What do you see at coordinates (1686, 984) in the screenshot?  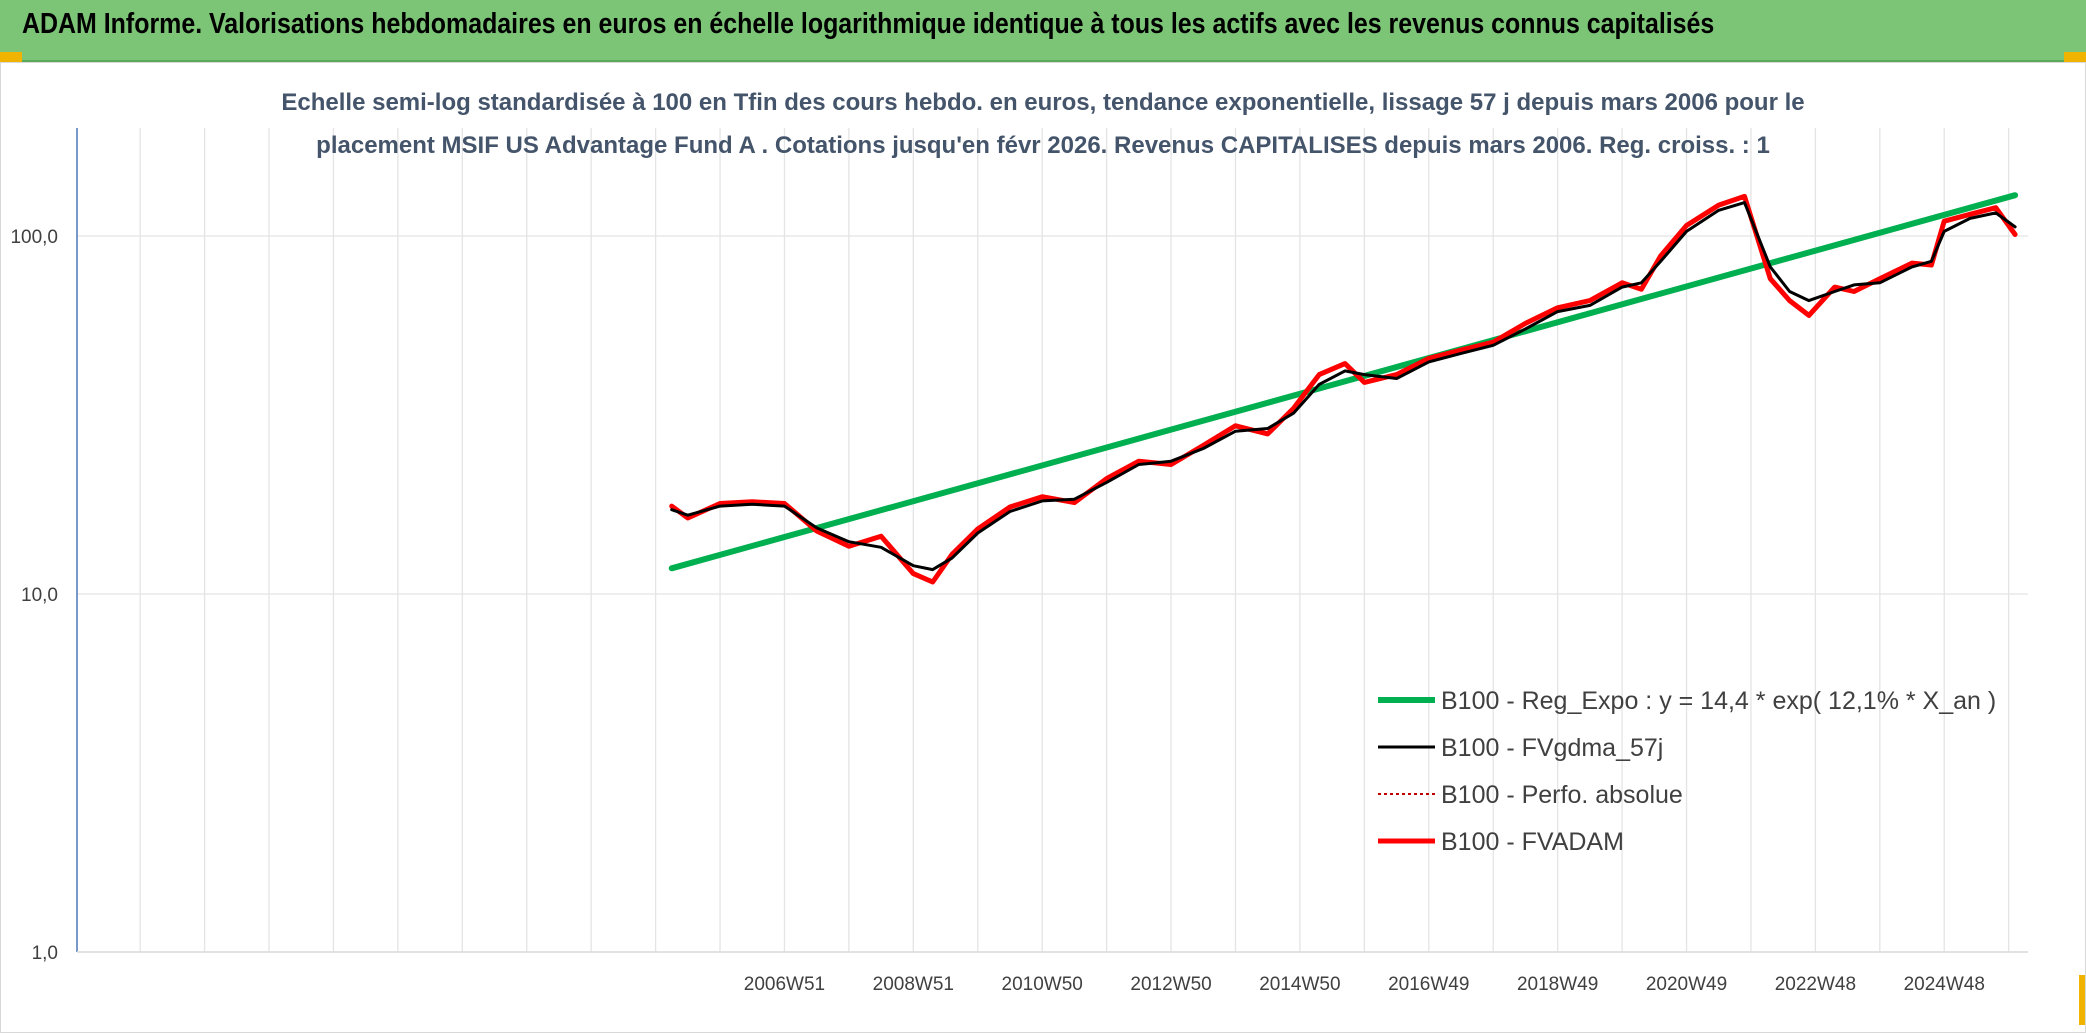 I see `x-tick-label: 2020W49` at bounding box center [1686, 984].